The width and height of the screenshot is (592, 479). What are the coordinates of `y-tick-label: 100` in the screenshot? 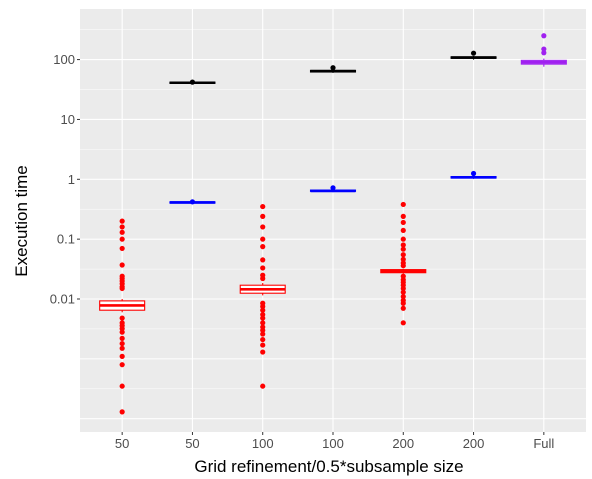 It's located at (64, 59).